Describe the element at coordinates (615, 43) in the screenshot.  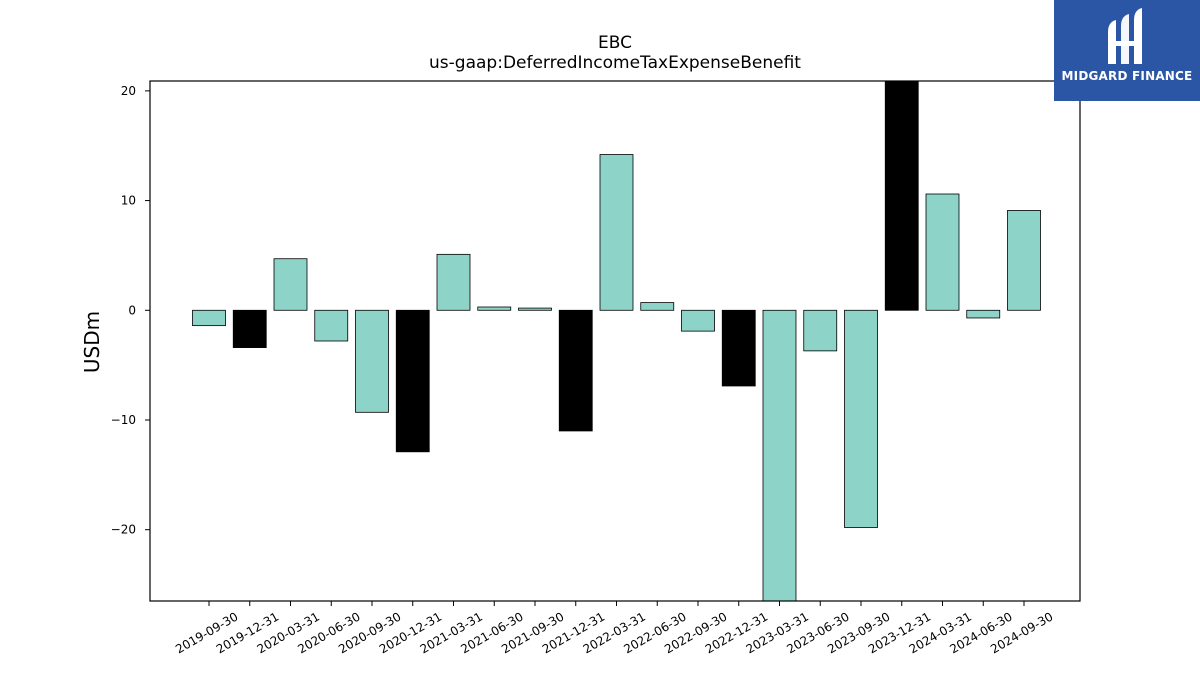
I see `chart-title: EBC` at that location.